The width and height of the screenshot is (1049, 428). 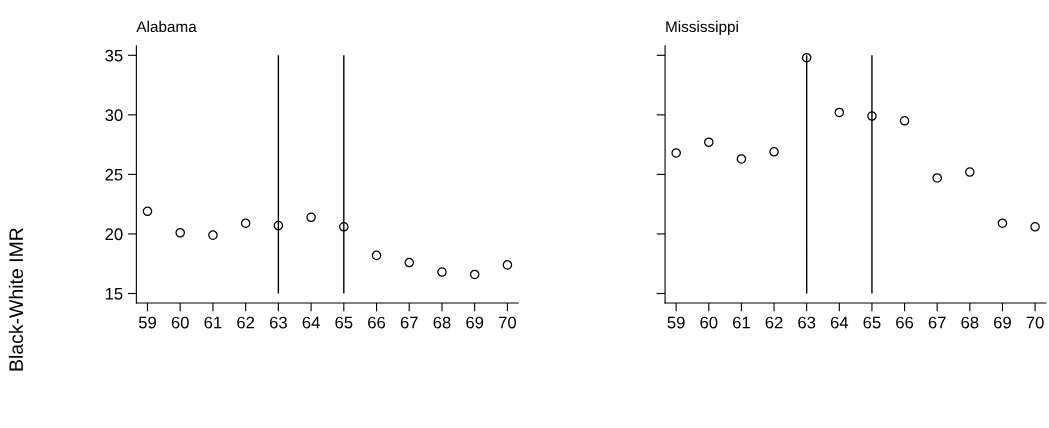 I want to click on y-tick-label: 20, so click(x=114, y=234).